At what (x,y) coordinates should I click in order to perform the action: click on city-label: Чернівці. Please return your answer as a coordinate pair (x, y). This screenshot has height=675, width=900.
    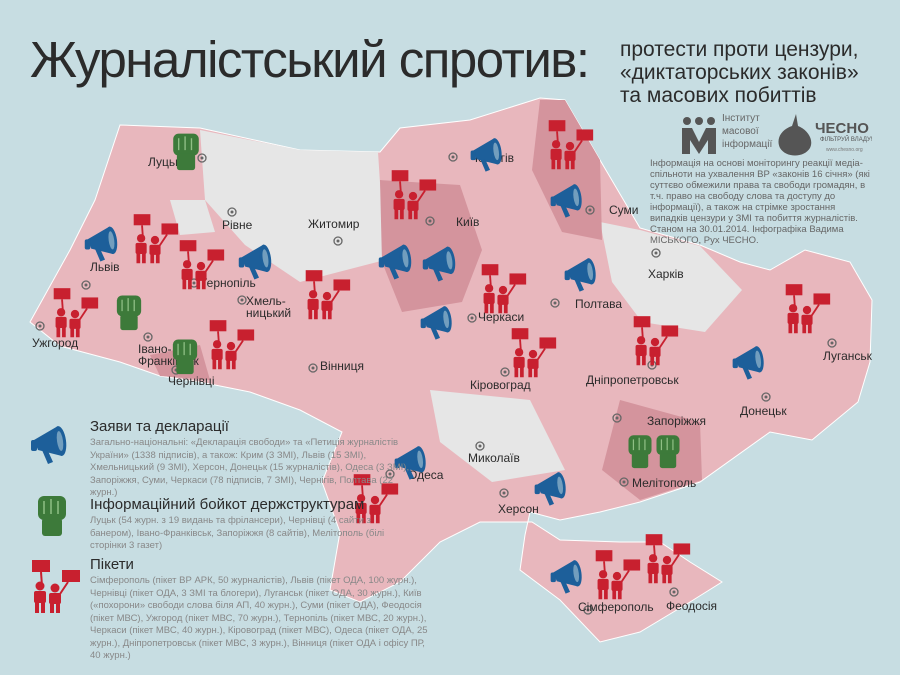
    Looking at the image, I should click on (191, 381).